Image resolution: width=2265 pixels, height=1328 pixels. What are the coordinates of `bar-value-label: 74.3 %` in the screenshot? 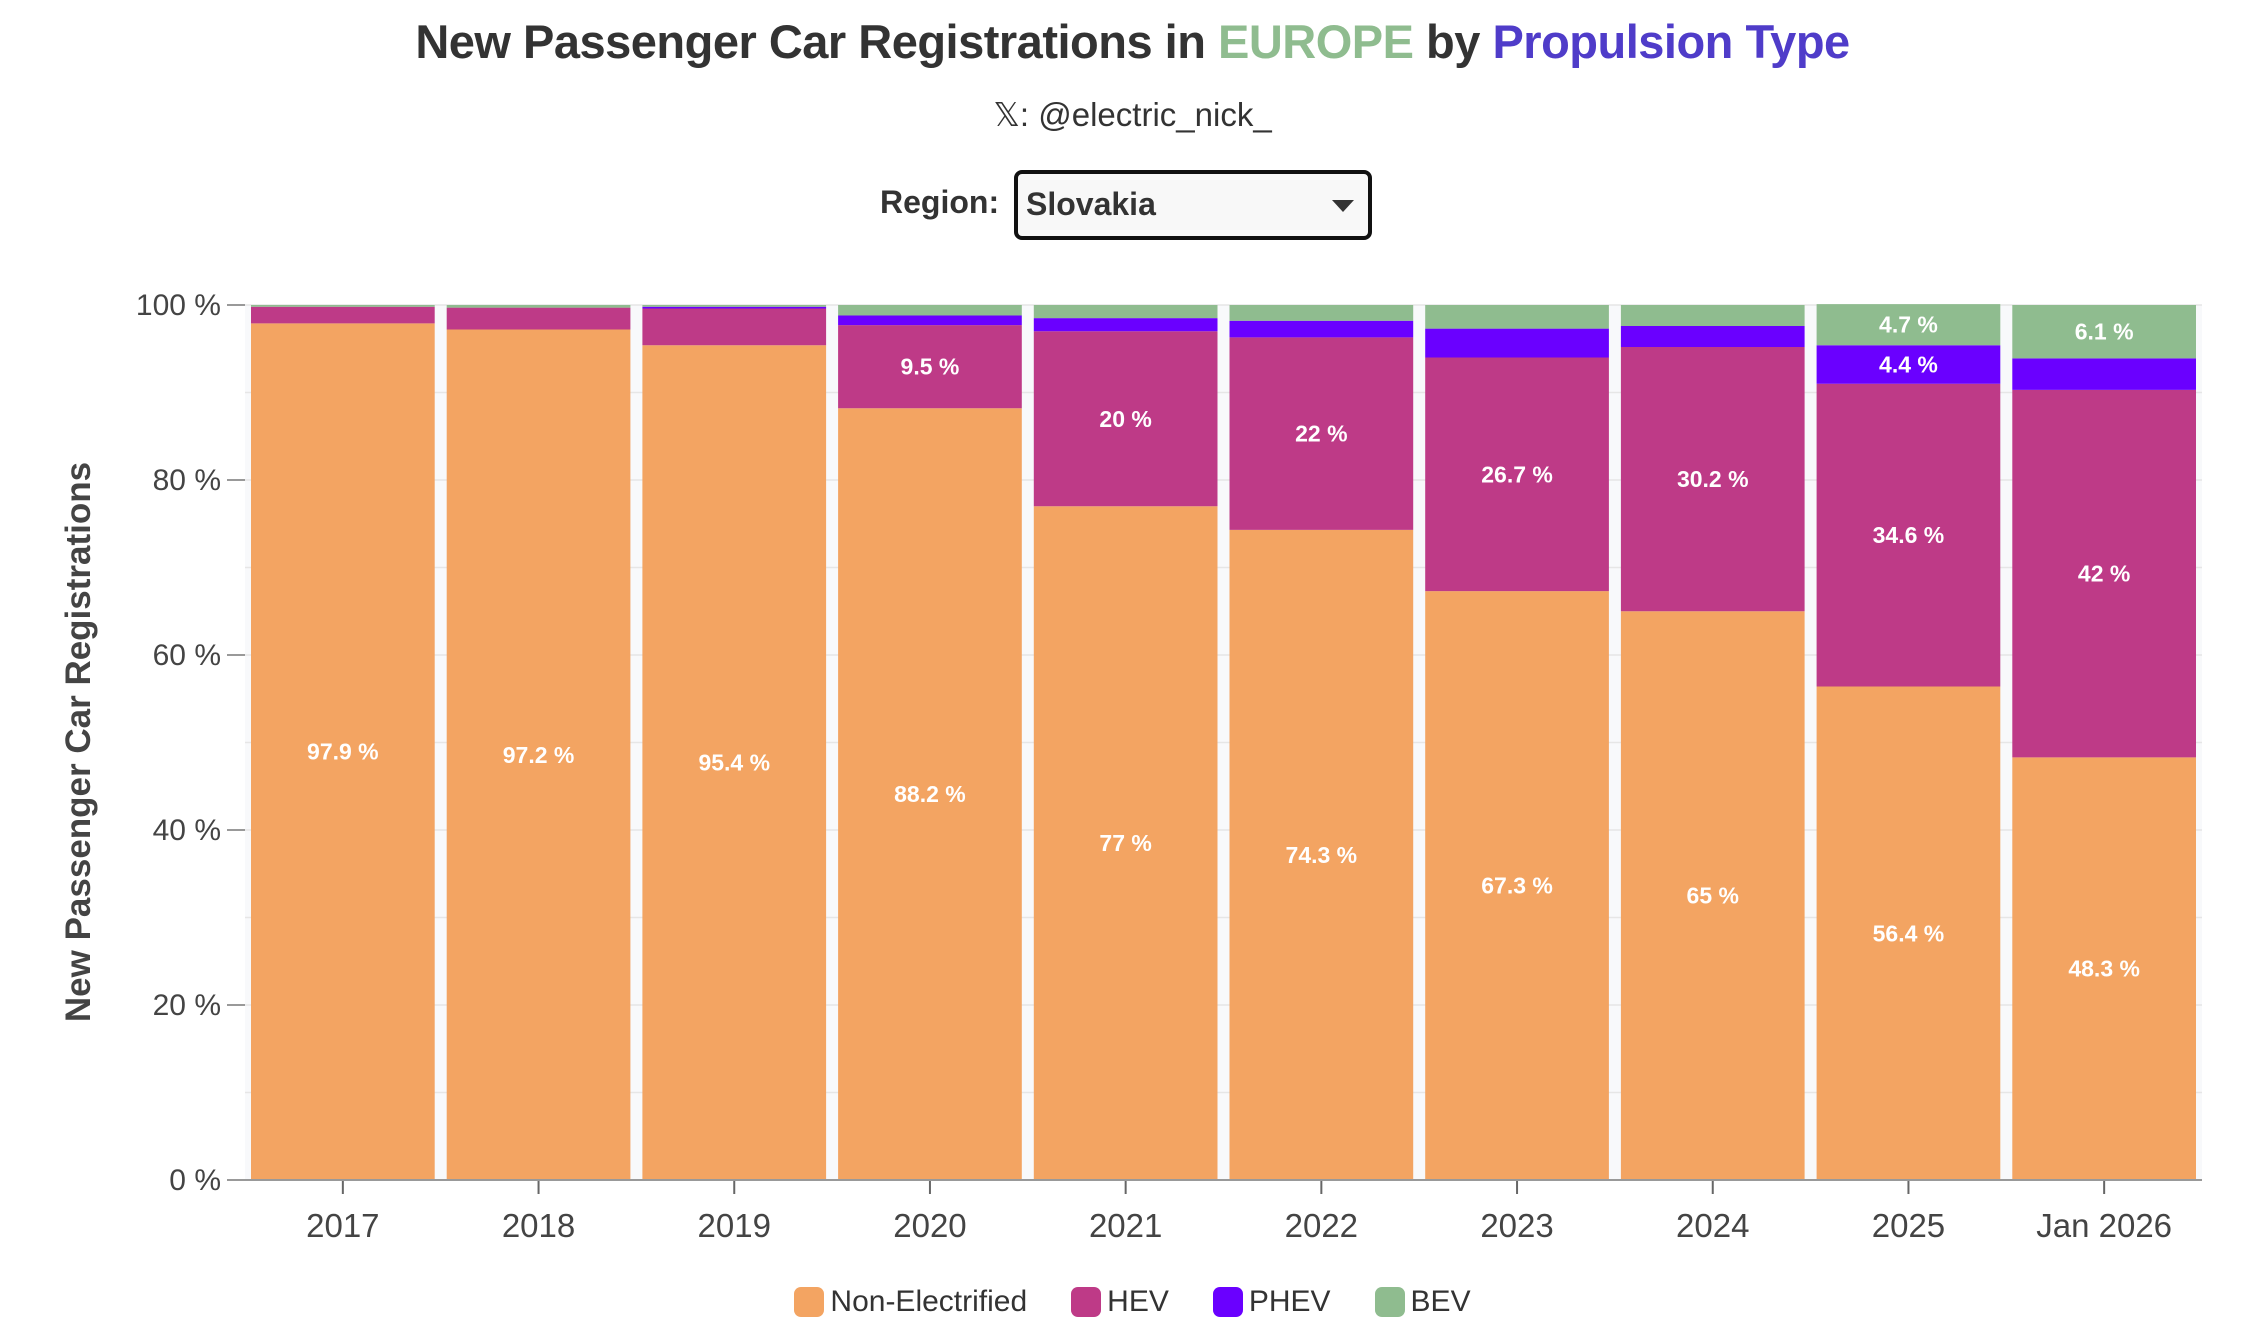 It's located at (1322, 855).